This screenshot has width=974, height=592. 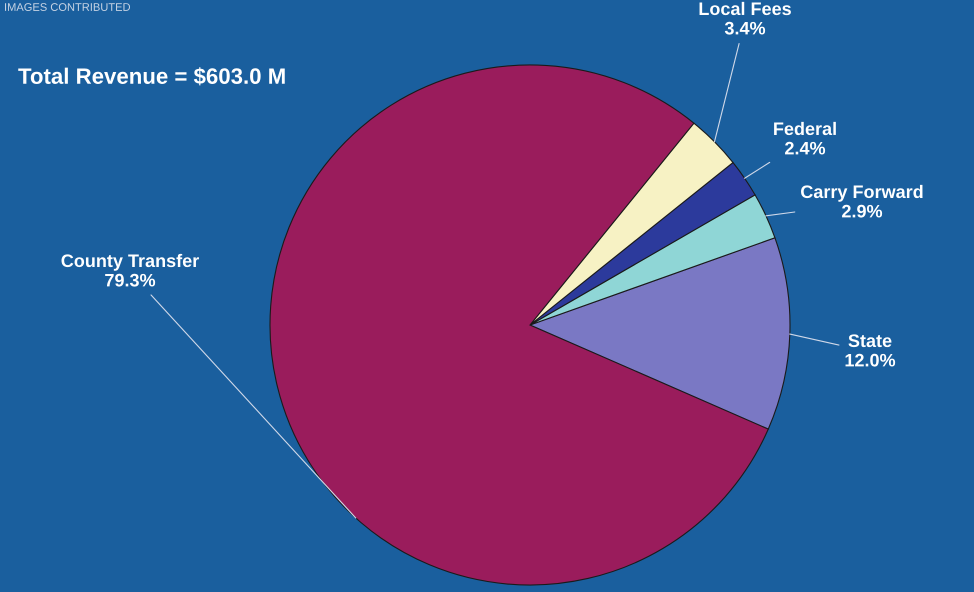 I want to click on slice-label: Federal, so click(x=805, y=129).